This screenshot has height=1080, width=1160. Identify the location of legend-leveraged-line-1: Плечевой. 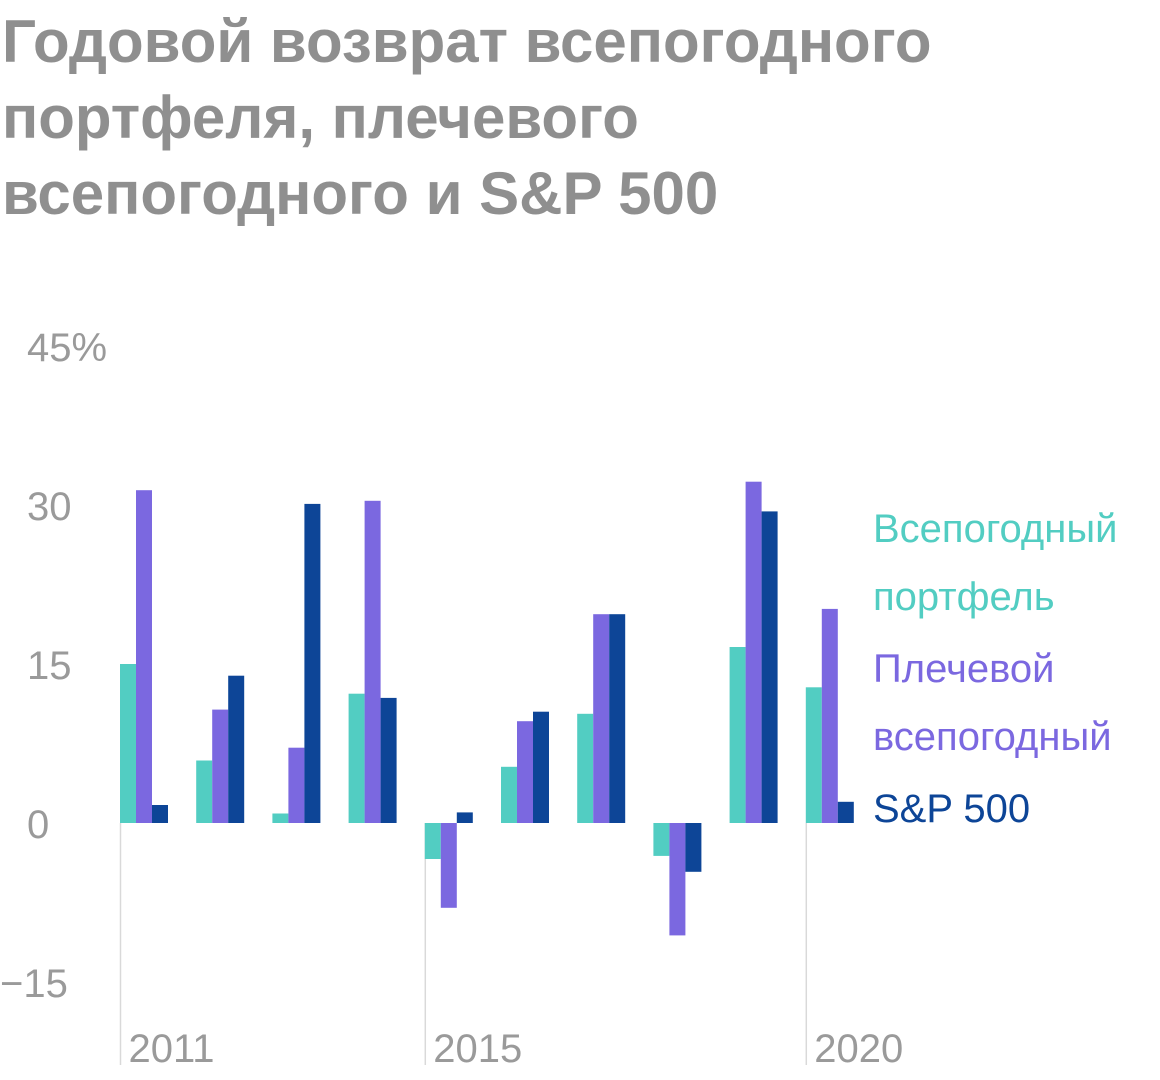
(964, 669).